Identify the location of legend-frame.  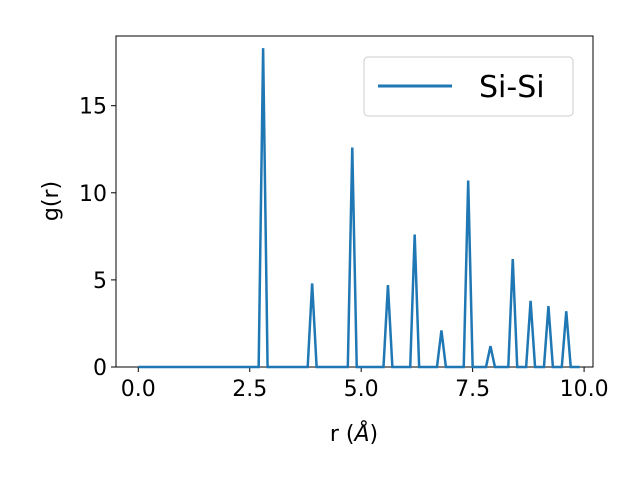
(468, 86).